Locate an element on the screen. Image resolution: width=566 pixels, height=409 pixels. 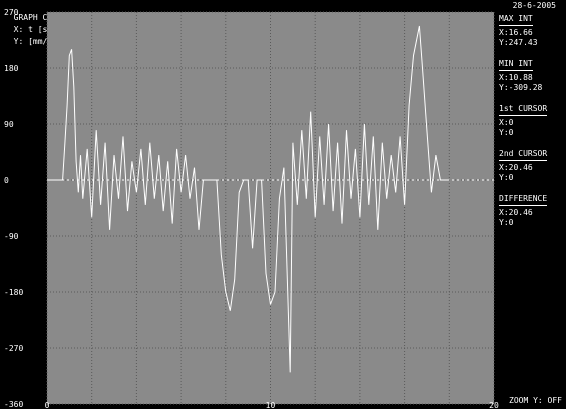
max-int-title: MAX INT is located at coordinates (516, 20).